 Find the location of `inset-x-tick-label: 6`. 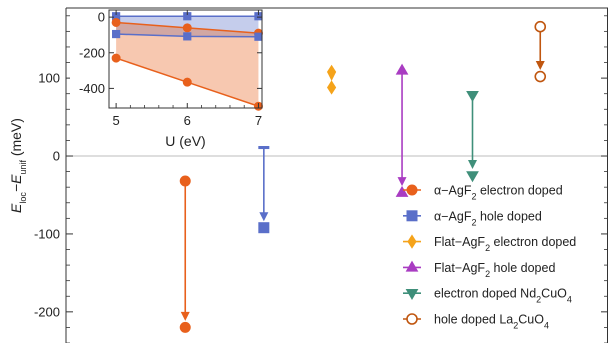

inset-x-tick-label: 6 is located at coordinates (187, 120).